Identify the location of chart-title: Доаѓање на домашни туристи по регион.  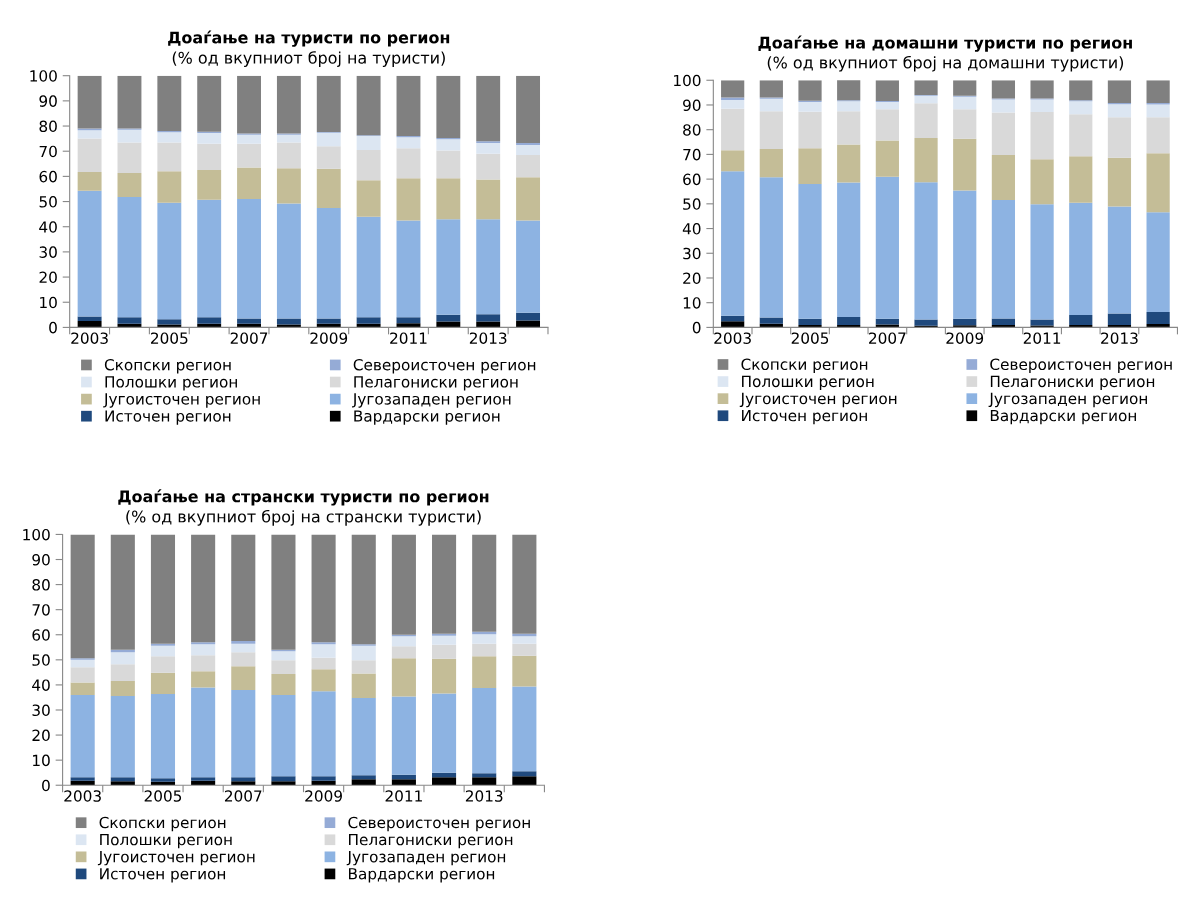
(945, 43).